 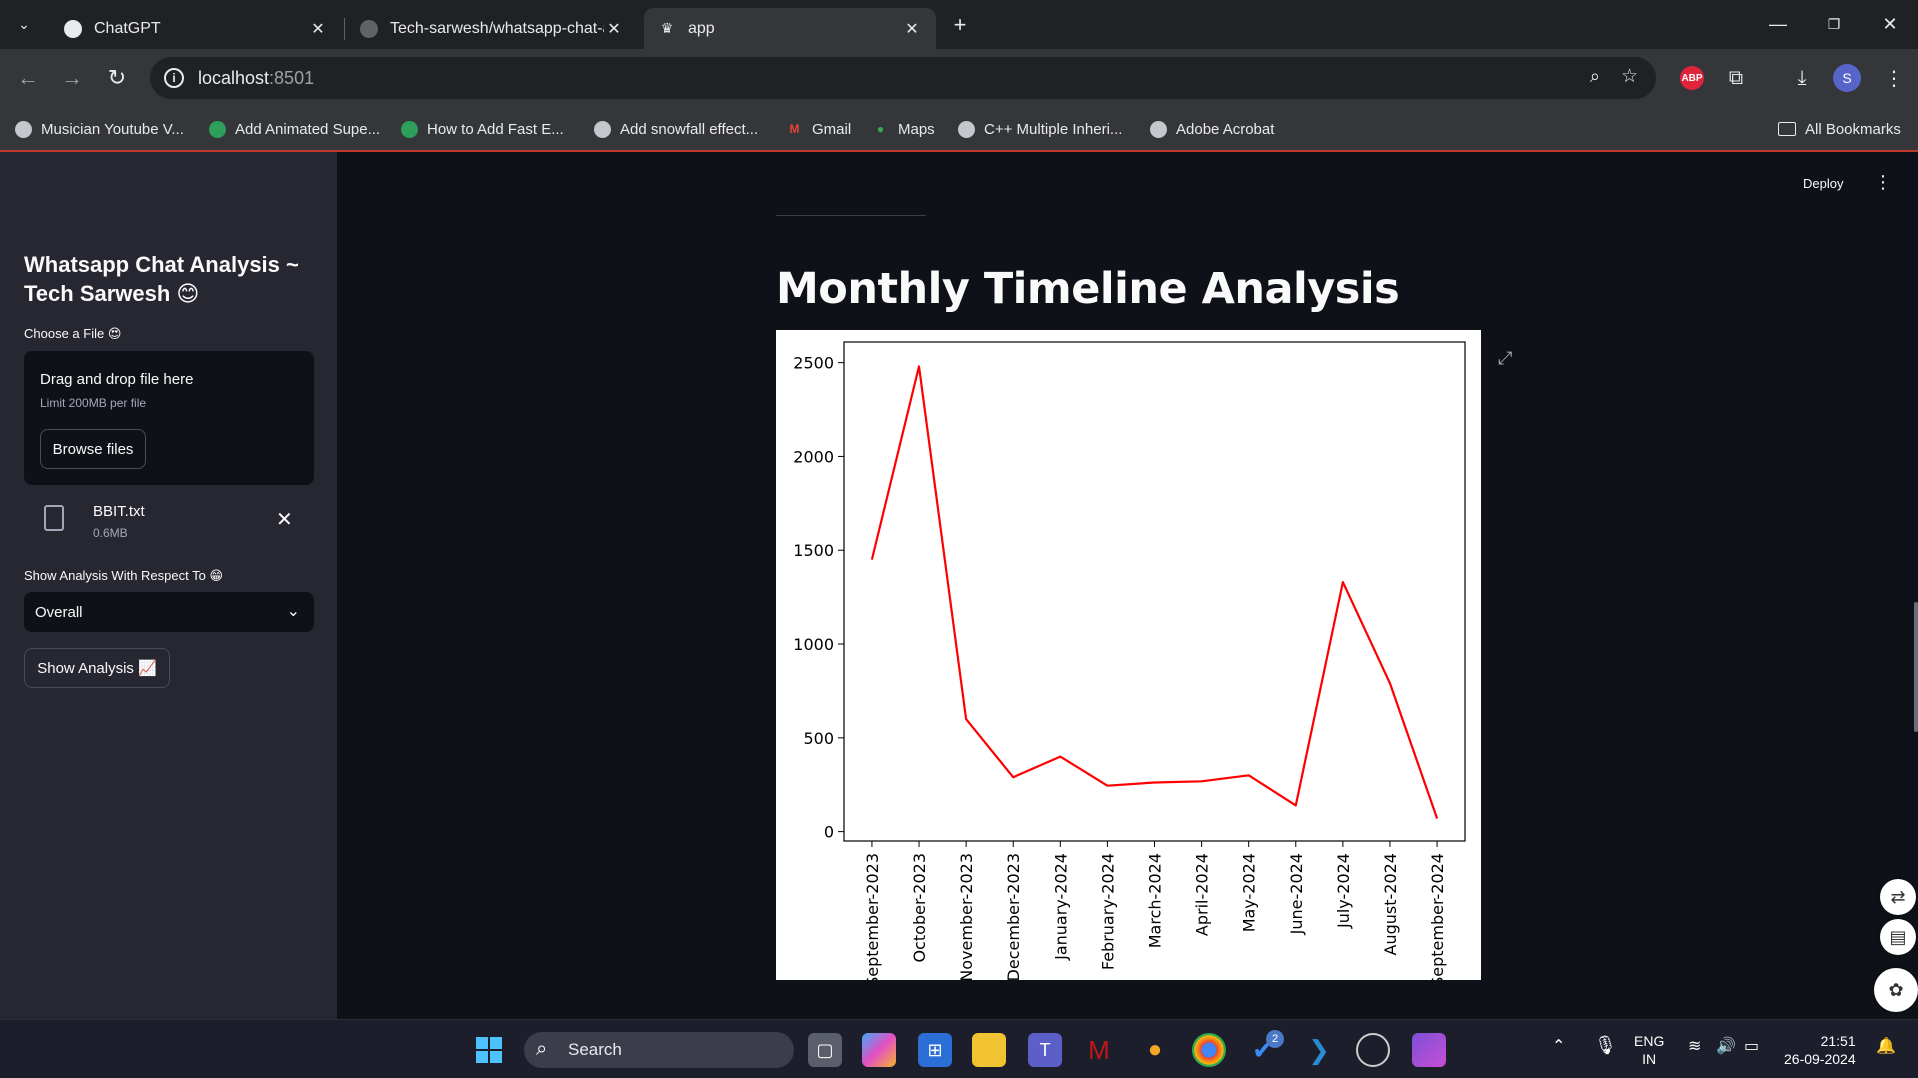 What do you see at coordinates (879, 1050) in the screenshot?
I see `copilot-icon` at bounding box center [879, 1050].